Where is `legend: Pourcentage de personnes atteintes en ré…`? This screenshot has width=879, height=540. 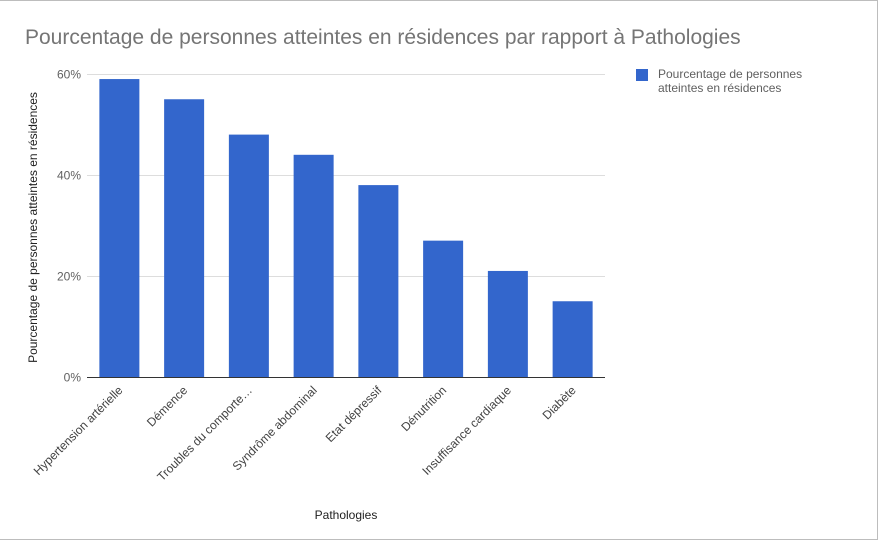
legend: Pourcentage de personnes atteintes en ré… is located at coordinates (732, 81).